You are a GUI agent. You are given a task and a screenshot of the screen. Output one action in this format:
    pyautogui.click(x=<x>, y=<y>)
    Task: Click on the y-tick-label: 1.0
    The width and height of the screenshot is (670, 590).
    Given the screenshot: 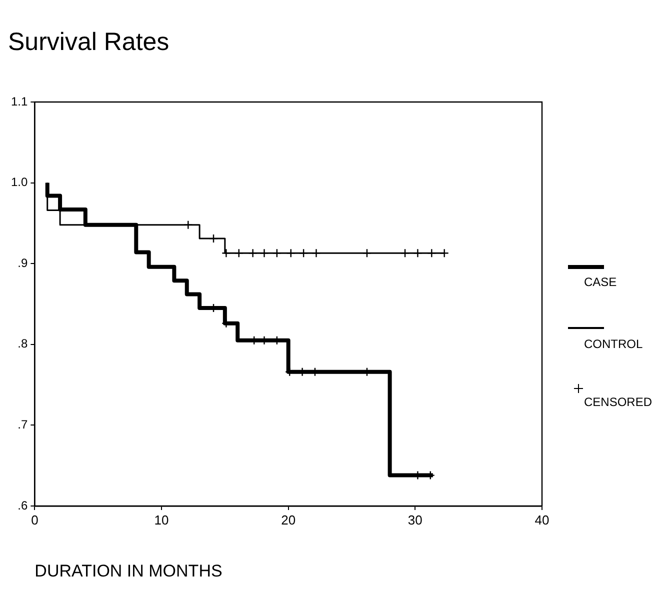 What is the action you would take?
    pyautogui.click(x=19, y=182)
    